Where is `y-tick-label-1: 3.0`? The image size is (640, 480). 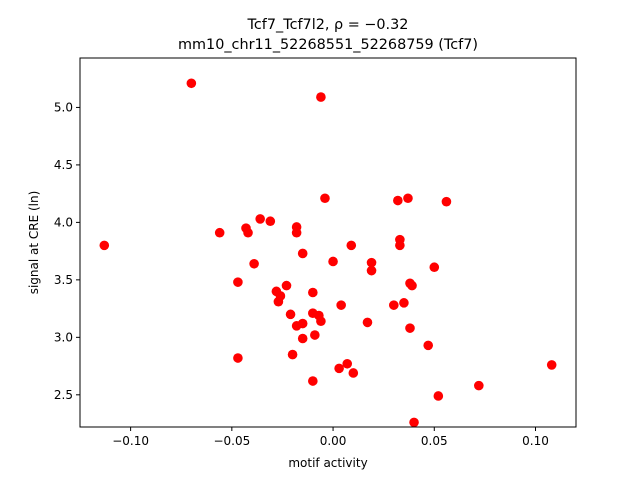
y-tick-label-1: 3.0 is located at coordinates (63, 338).